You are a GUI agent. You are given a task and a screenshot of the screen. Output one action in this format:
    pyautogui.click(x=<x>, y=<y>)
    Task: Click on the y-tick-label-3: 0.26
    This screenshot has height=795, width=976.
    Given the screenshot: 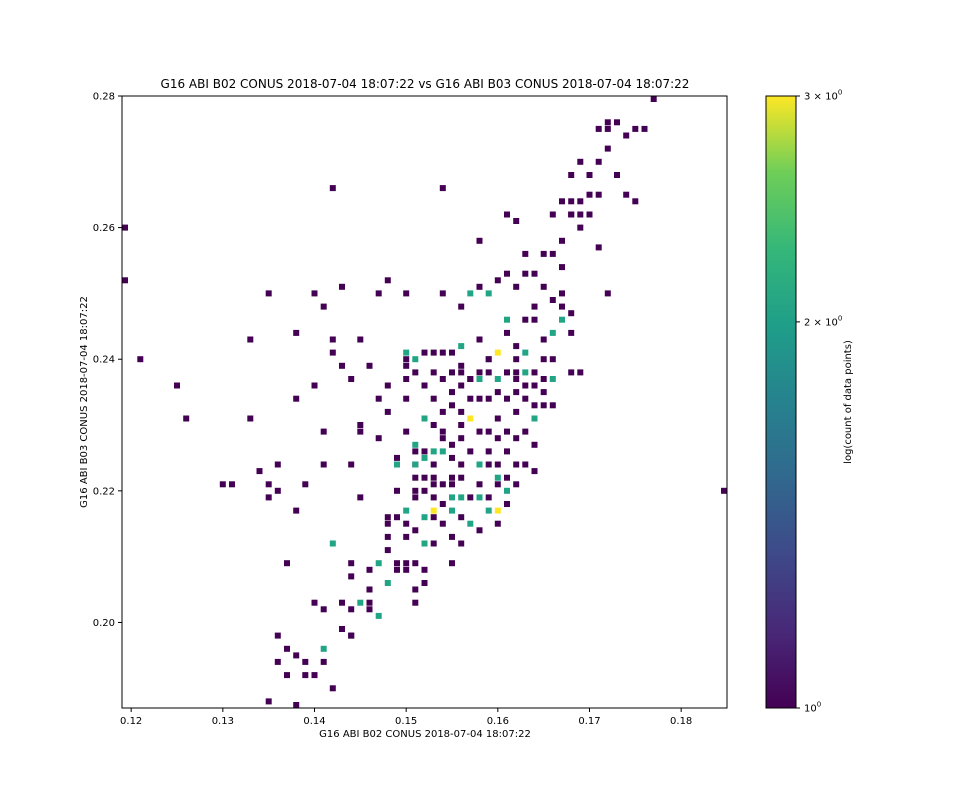 What is the action you would take?
    pyautogui.click(x=104, y=228)
    